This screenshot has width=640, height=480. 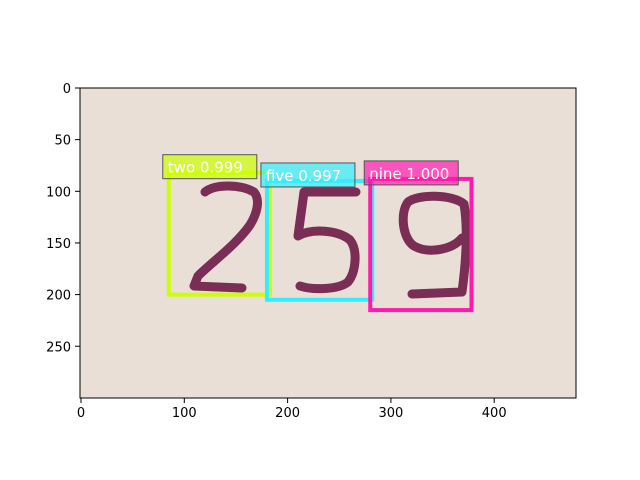 What do you see at coordinates (434, 245) in the screenshot?
I see `digit-nine` at bounding box center [434, 245].